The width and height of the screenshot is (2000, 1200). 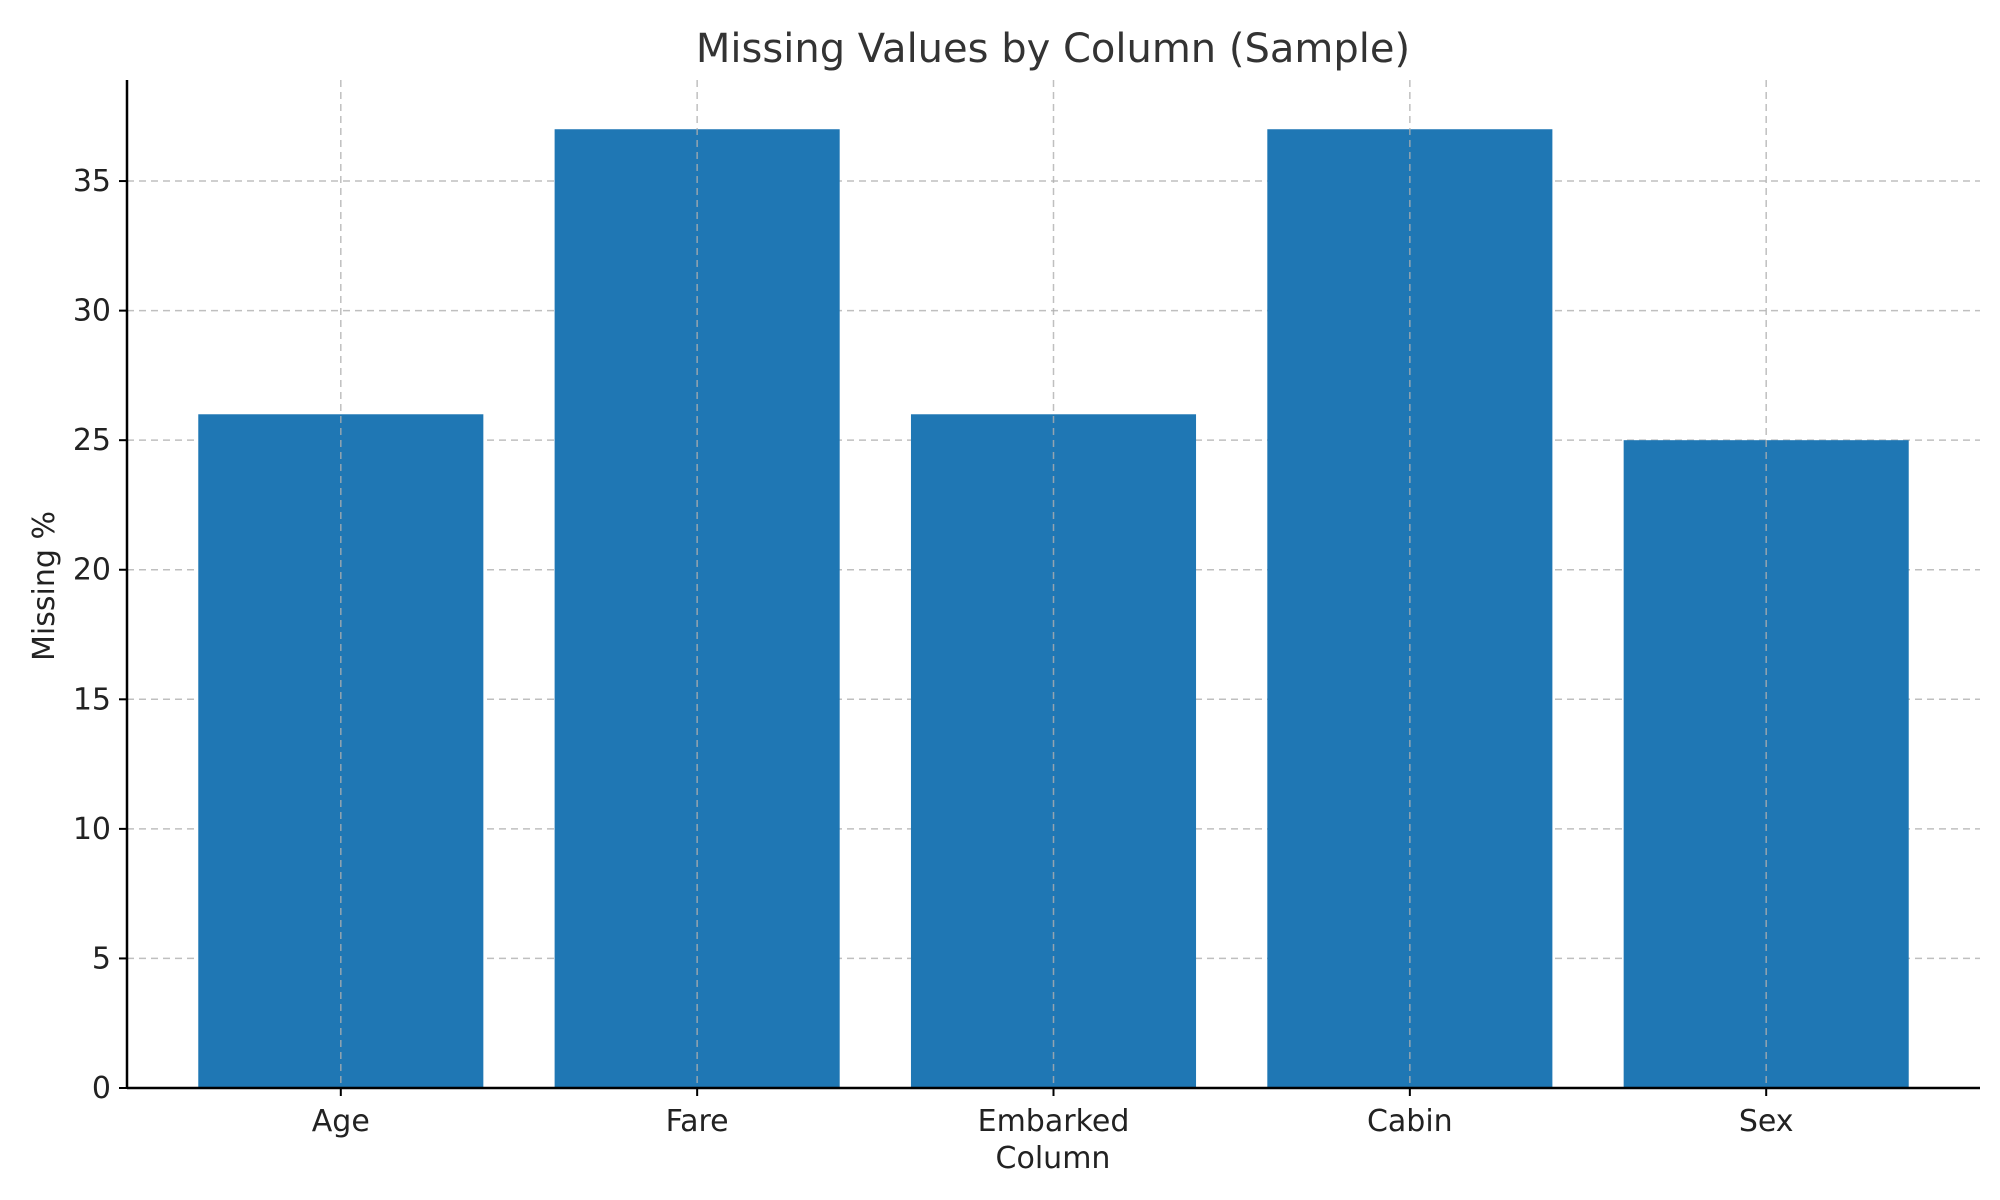 What do you see at coordinates (44, 586) in the screenshot?
I see `y-axis-label: Missing %` at bounding box center [44, 586].